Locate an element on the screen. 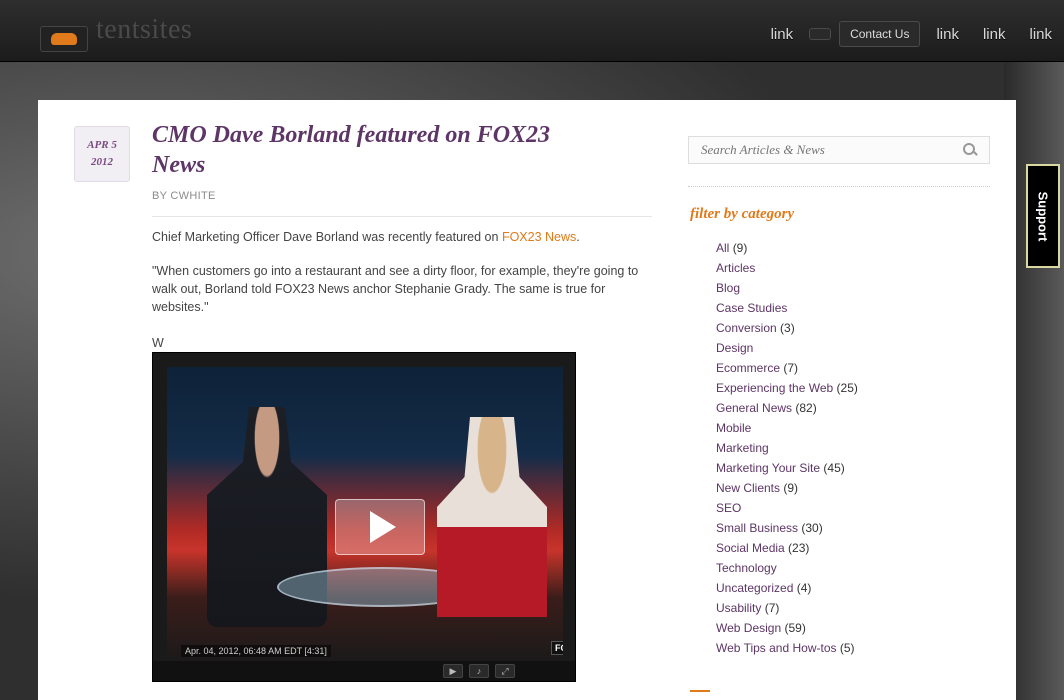 The height and width of the screenshot is (700, 1064). play-button is located at coordinates (380, 527).